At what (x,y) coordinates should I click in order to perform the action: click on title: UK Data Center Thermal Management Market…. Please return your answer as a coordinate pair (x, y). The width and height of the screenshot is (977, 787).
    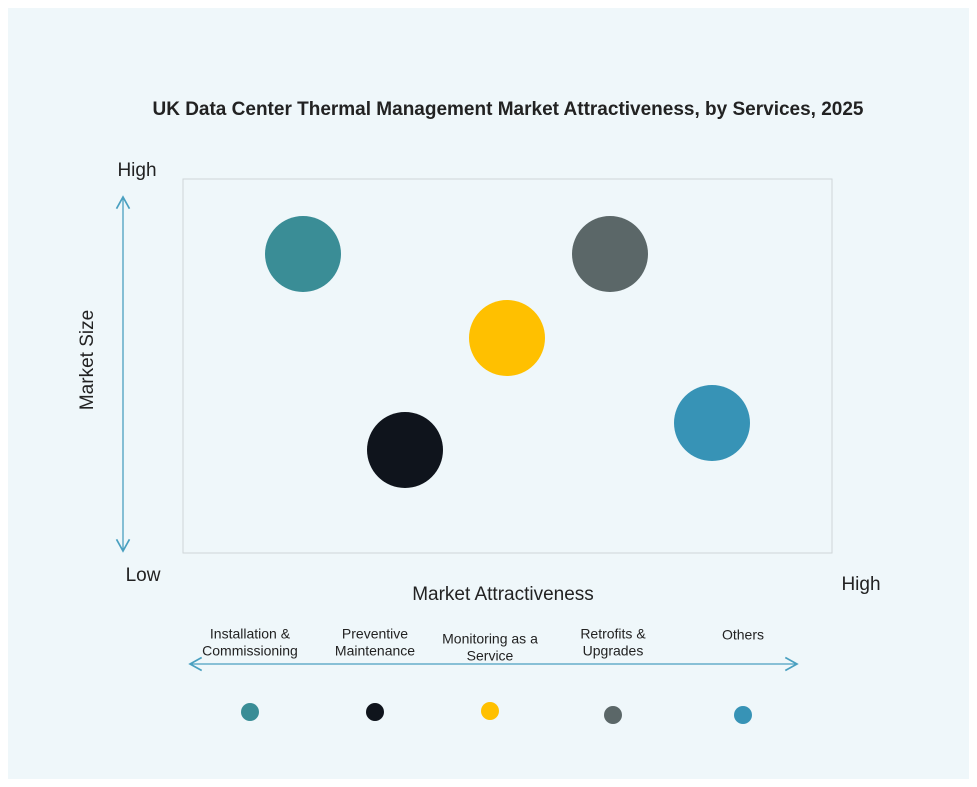
    Looking at the image, I should click on (507, 109).